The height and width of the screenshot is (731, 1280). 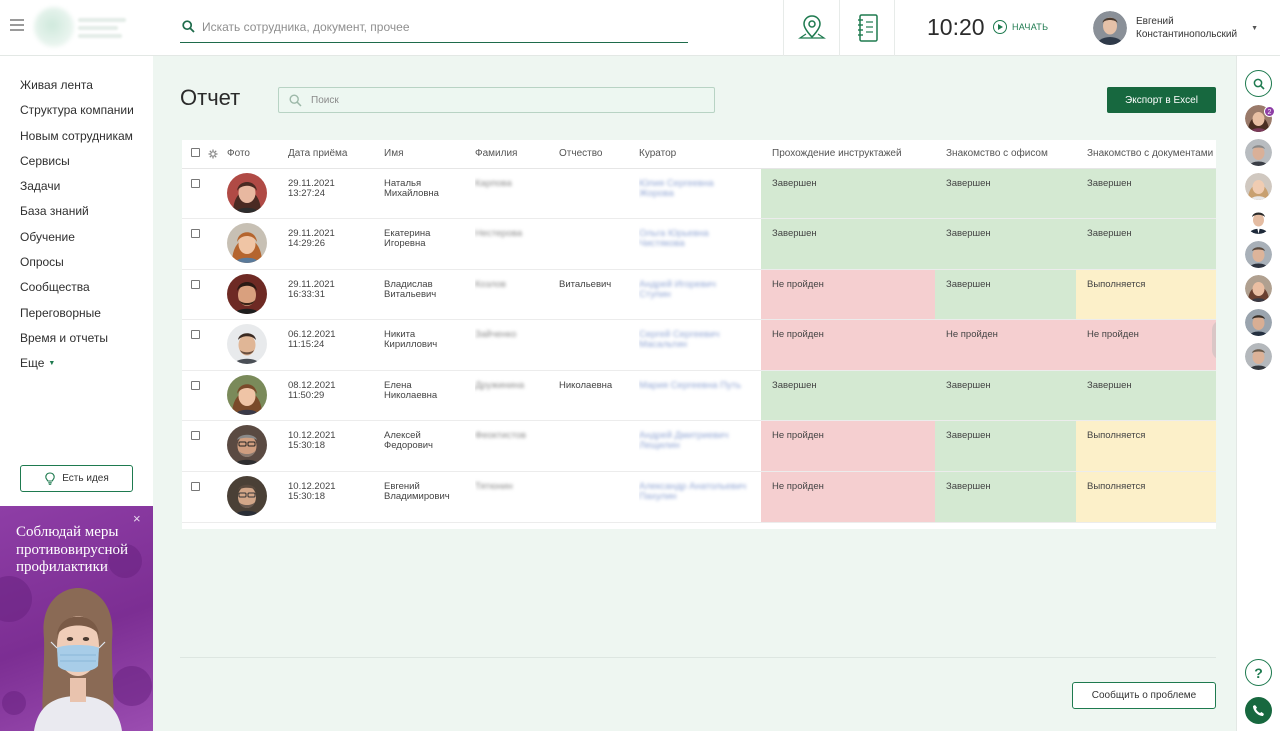 What do you see at coordinates (490, 284) in the screenshot?
I see `row-last-name: Козлов` at bounding box center [490, 284].